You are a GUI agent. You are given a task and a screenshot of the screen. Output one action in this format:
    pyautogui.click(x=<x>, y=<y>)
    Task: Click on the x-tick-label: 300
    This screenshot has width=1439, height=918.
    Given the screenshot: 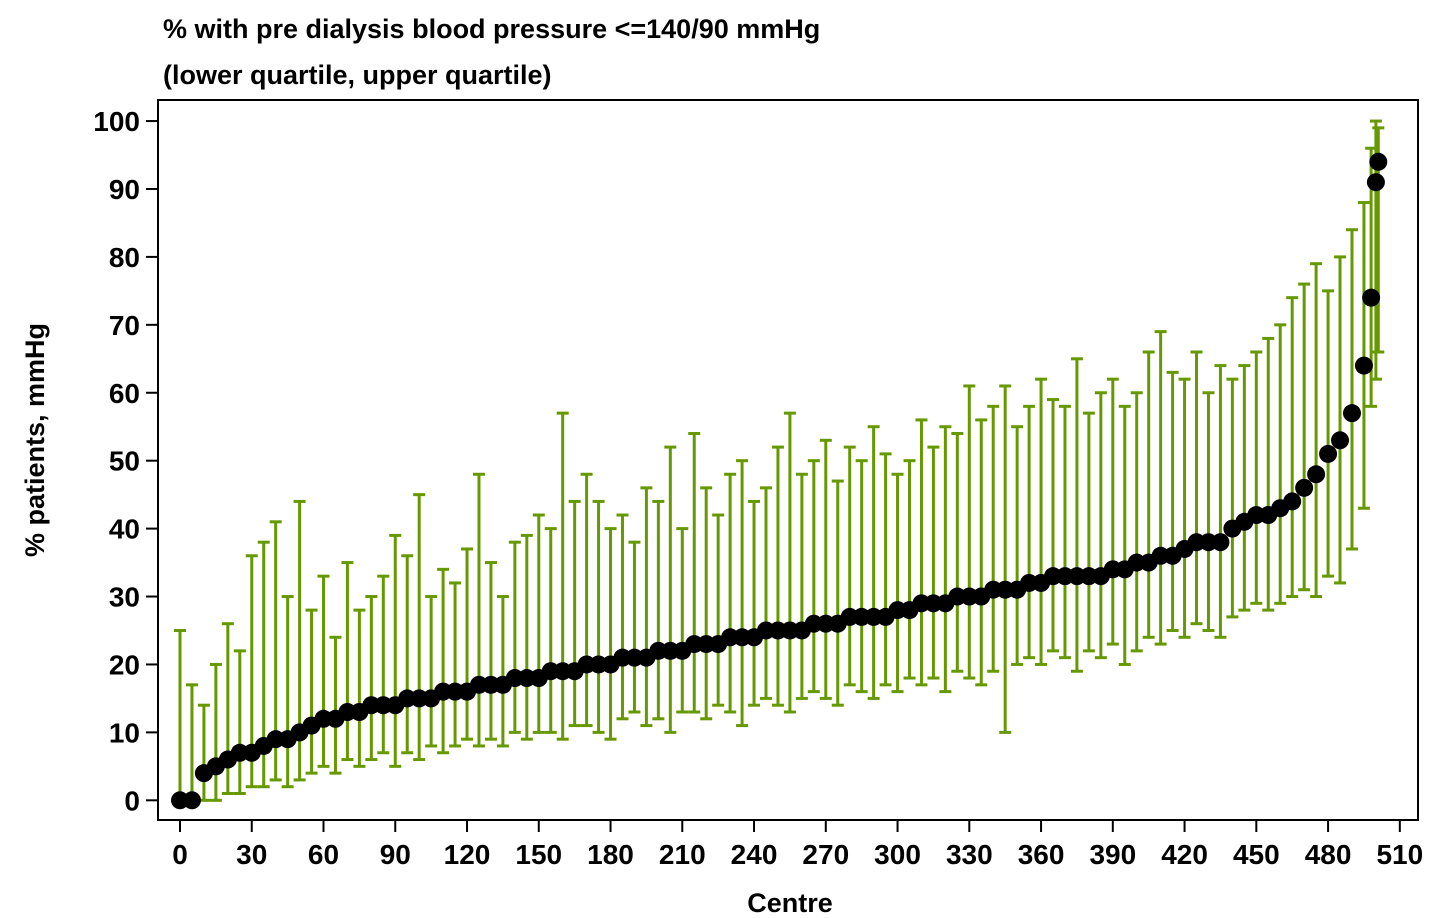 What is the action you would take?
    pyautogui.click(x=897, y=854)
    